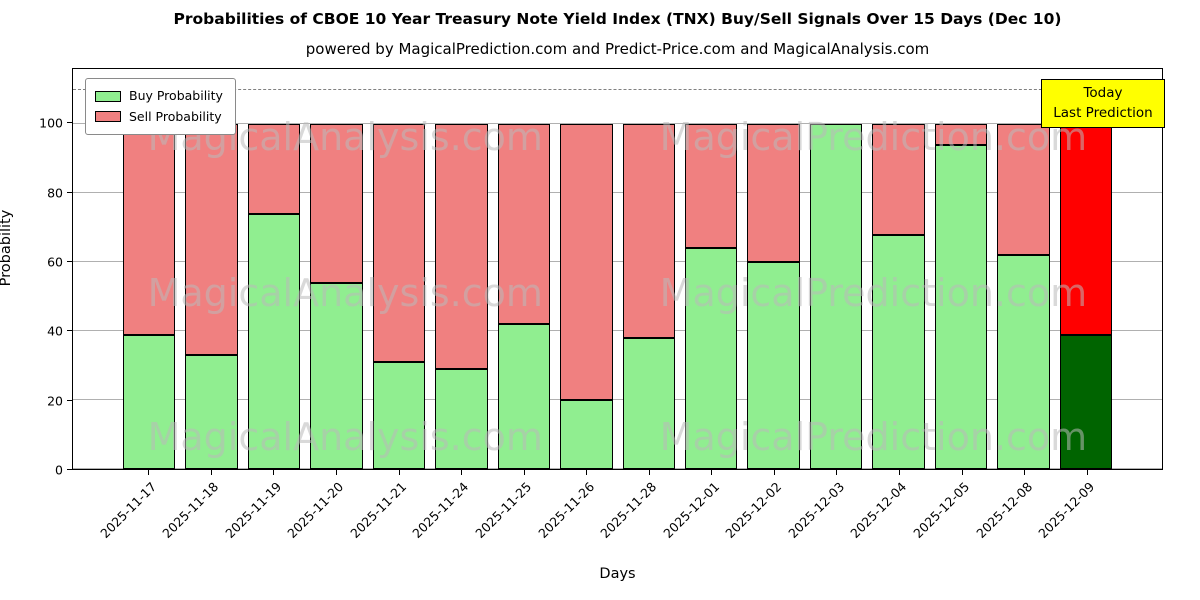  Describe the element at coordinates (878, 510) in the screenshot. I see `x-tick-label: 2025-12-04` at that location.